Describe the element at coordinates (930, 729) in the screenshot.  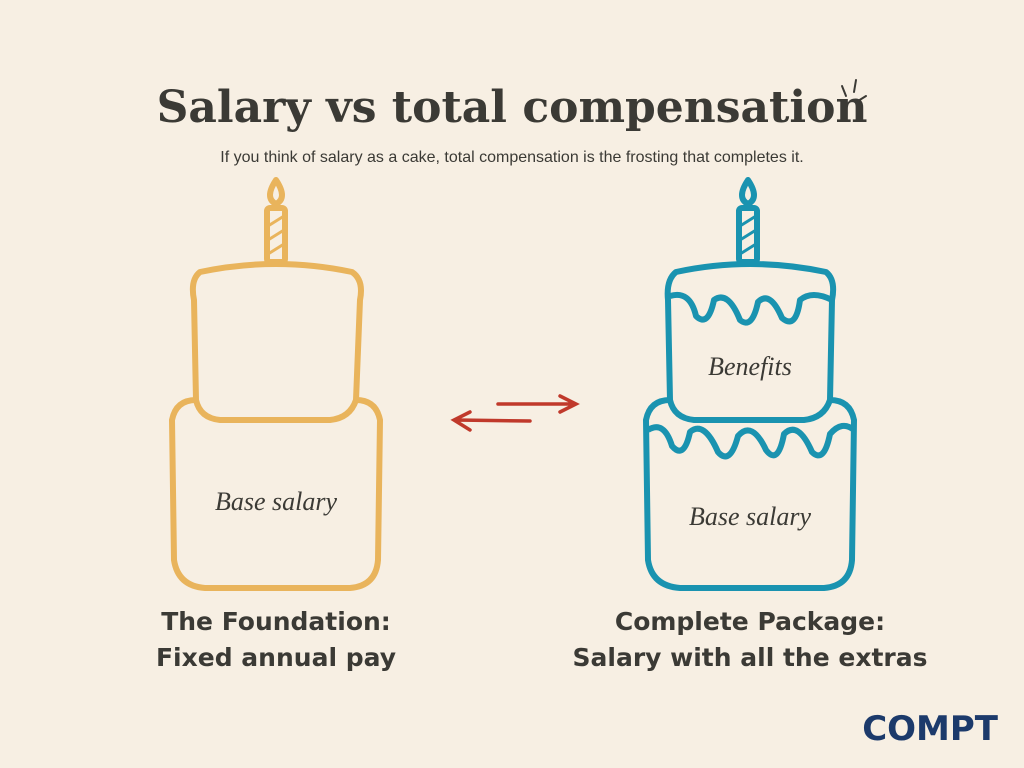
I see `logo: COMPT` at that location.